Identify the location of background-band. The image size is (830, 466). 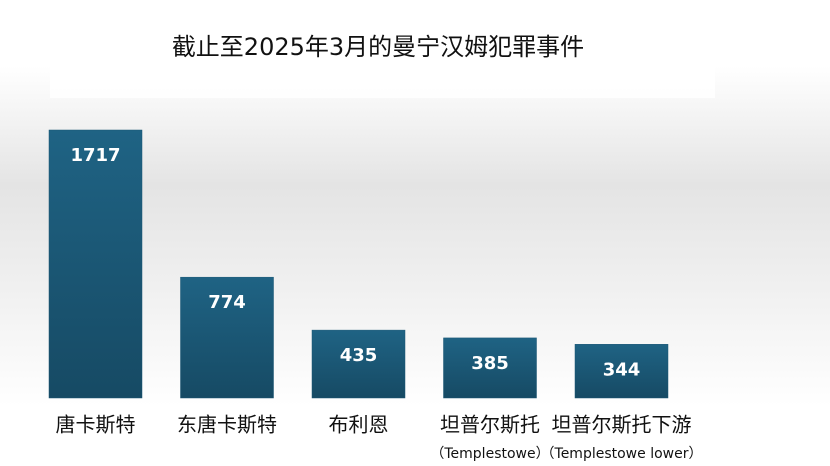
(382, 82).